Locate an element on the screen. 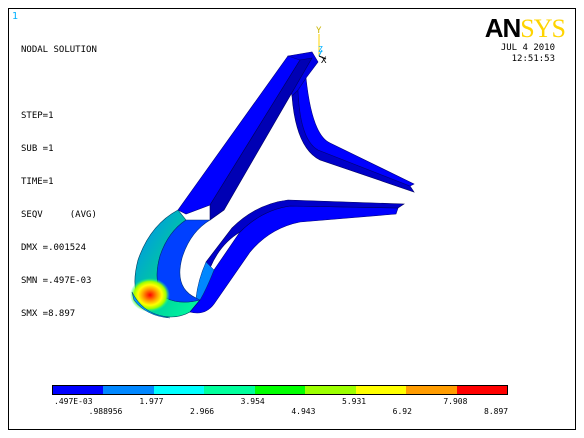 The height and width of the screenshot is (438, 584). ansys-logo: ANSYS is located at coordinates (525, 28).